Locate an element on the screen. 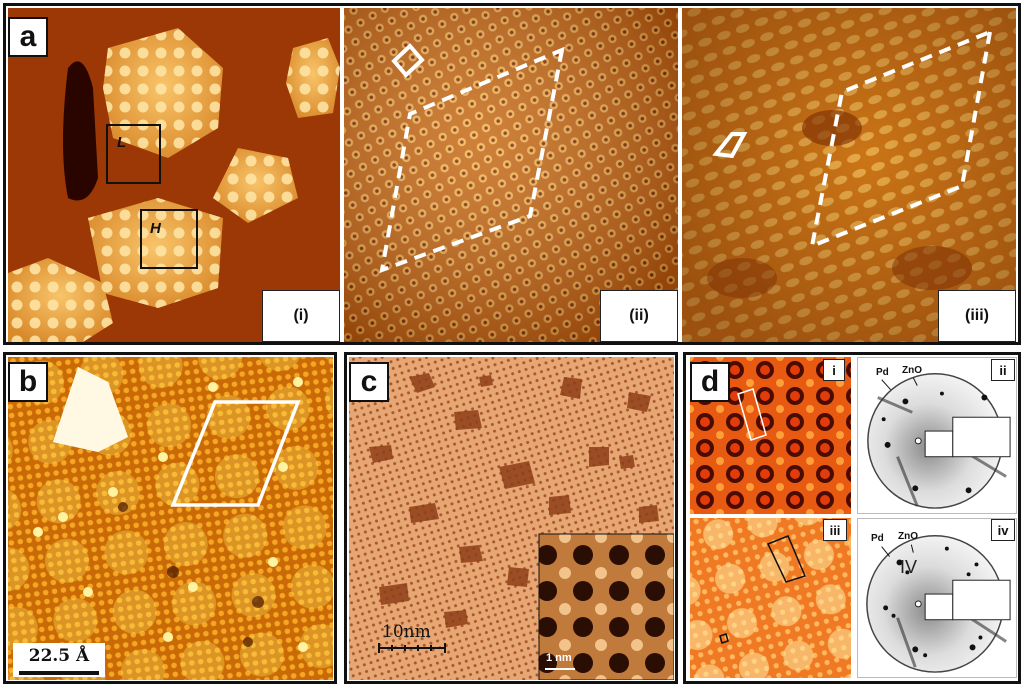  panel-label-a: a is located at coordinates (28, 37).